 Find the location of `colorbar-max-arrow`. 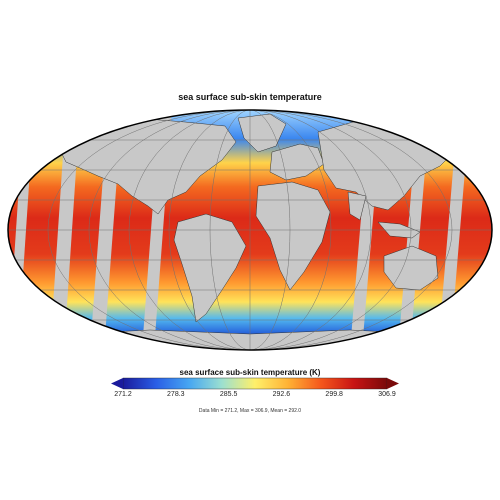

colorbar-max-arrow is located at coordinates (393, 383).